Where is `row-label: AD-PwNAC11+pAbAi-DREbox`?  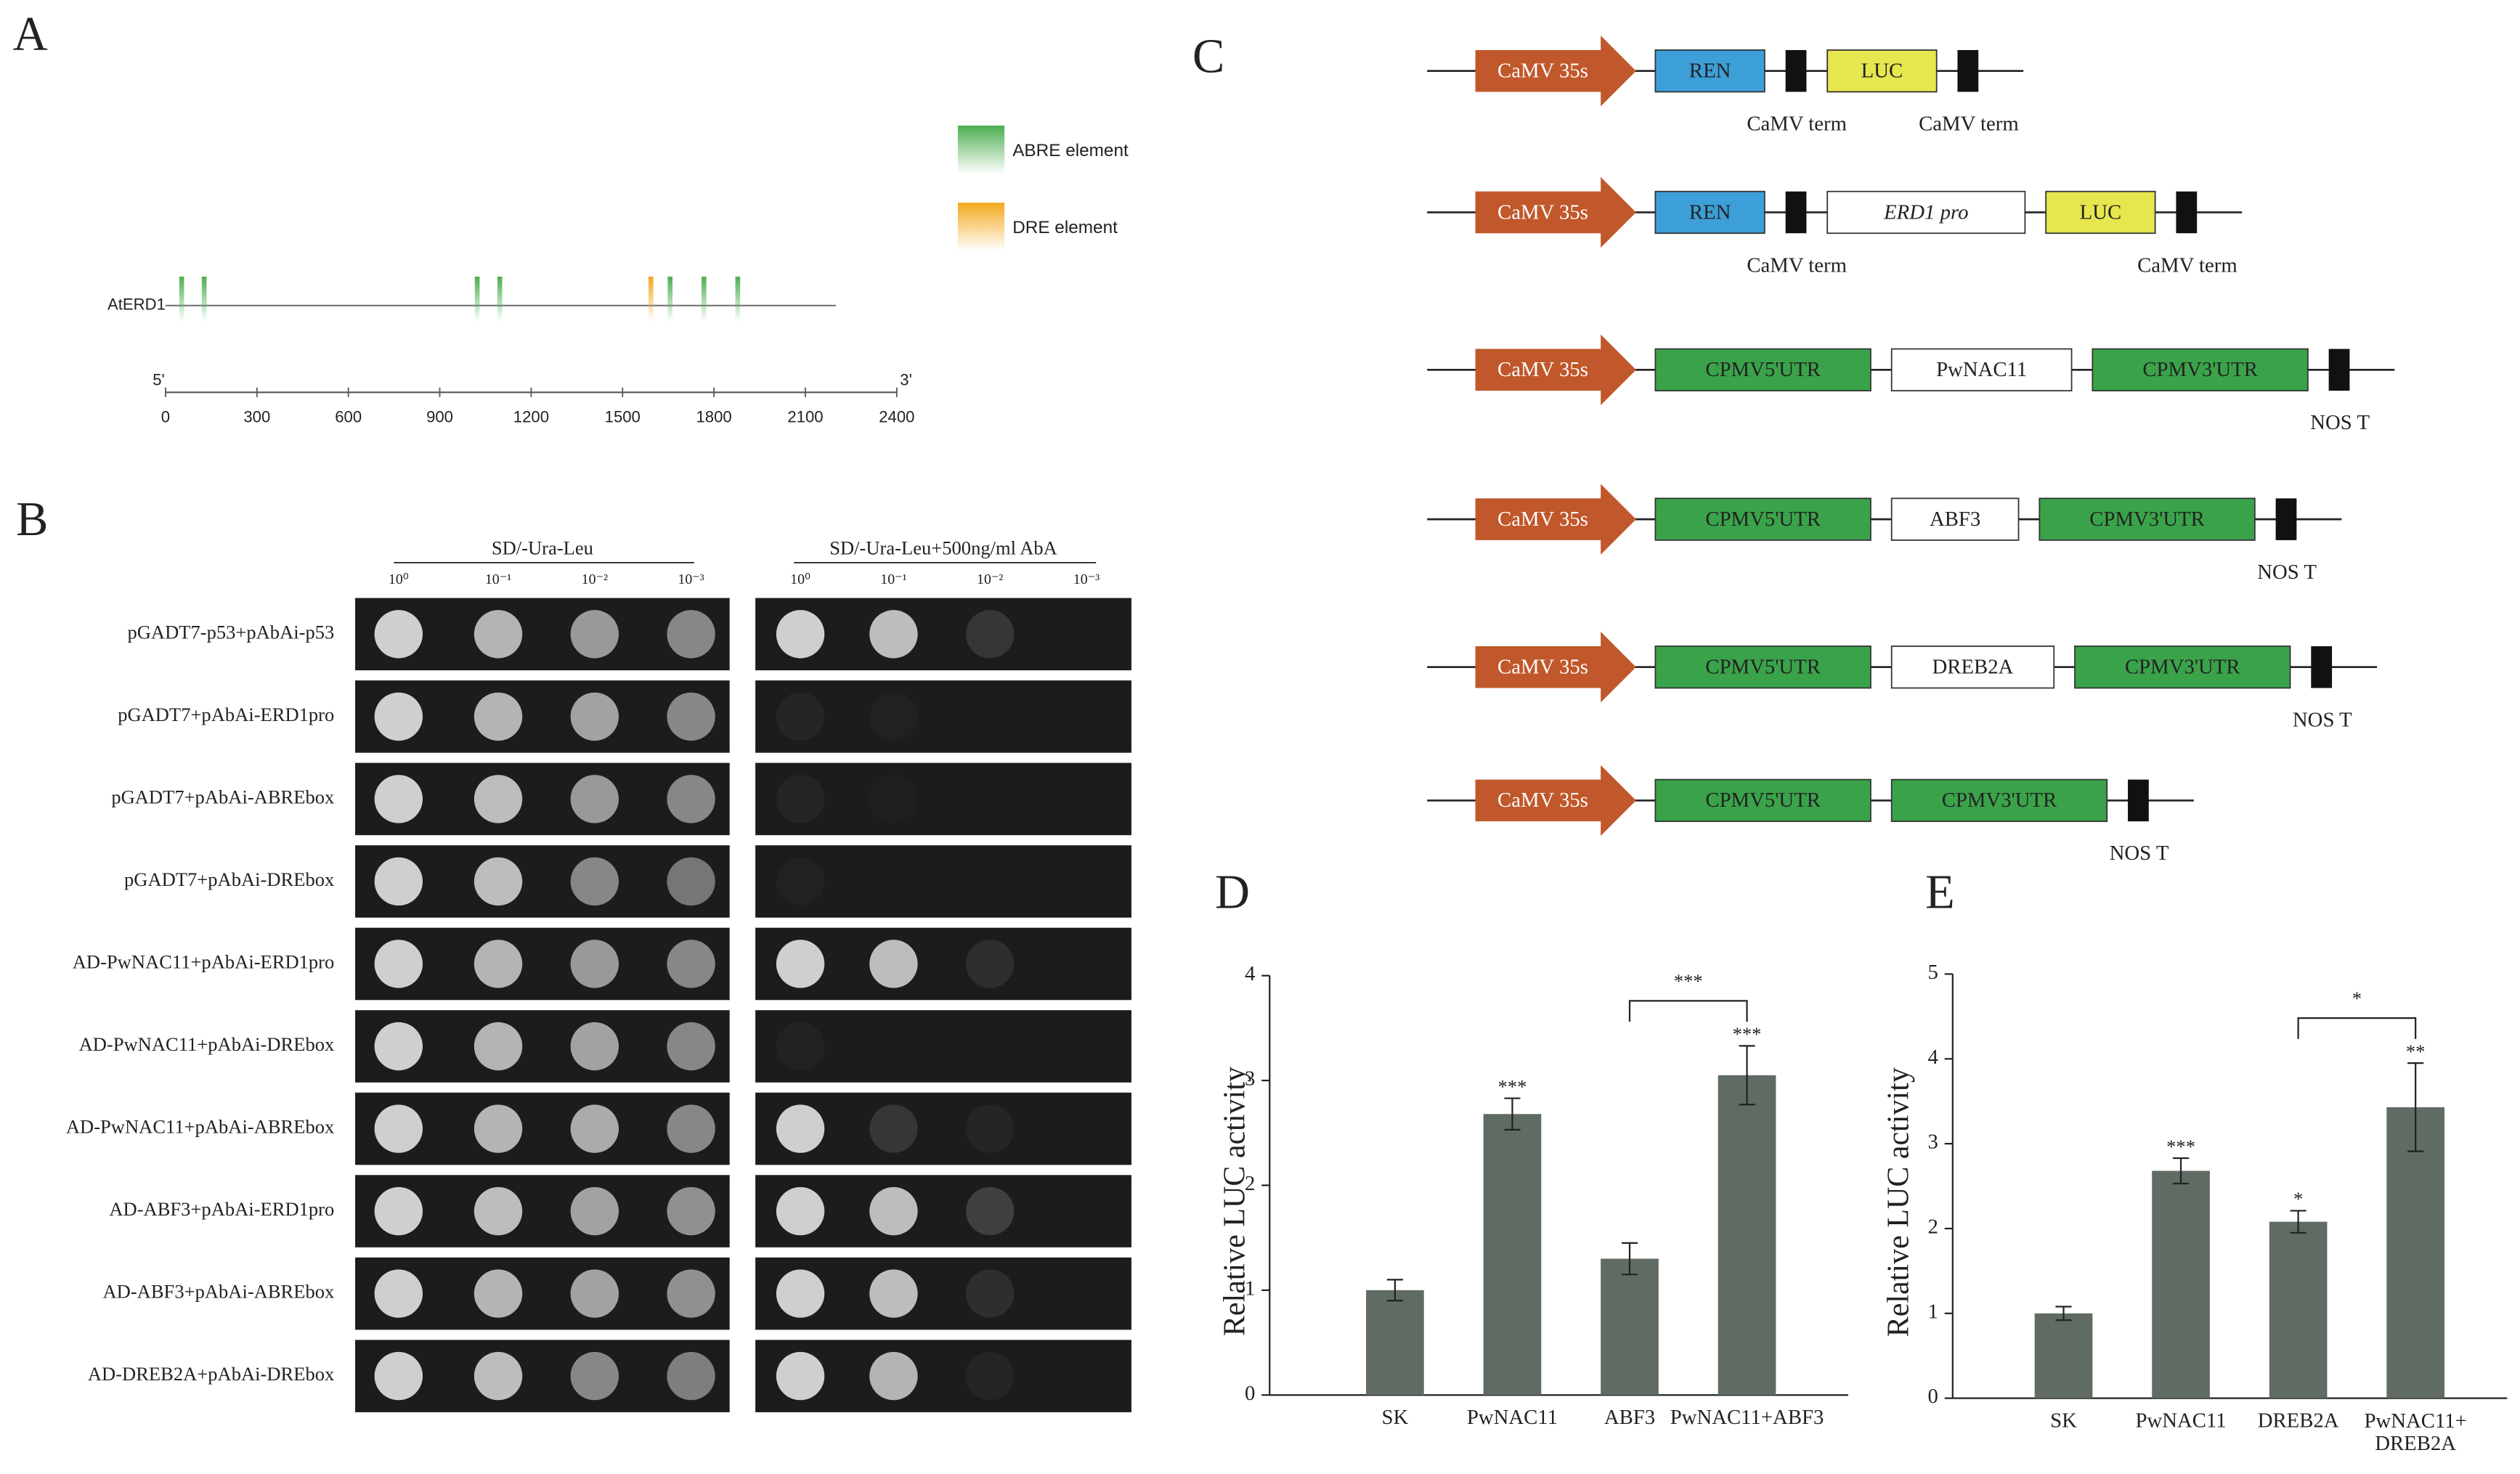 row-label: AD-PwNAC11+pAbAi-DREbox is located at coordinates (207, 1044).